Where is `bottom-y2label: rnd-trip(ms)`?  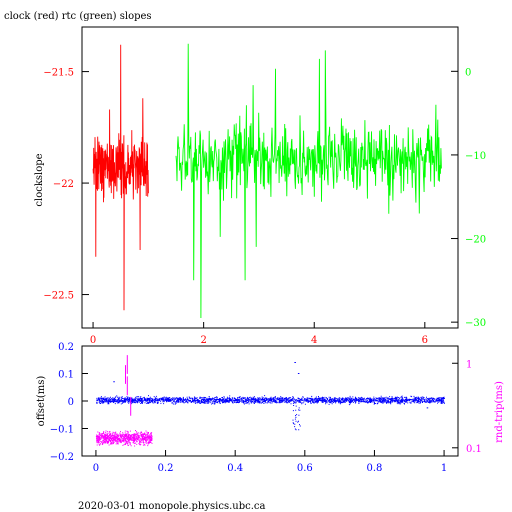
bottom-y2label: rnd-trip(ms) is located at coordinates (499, 412).